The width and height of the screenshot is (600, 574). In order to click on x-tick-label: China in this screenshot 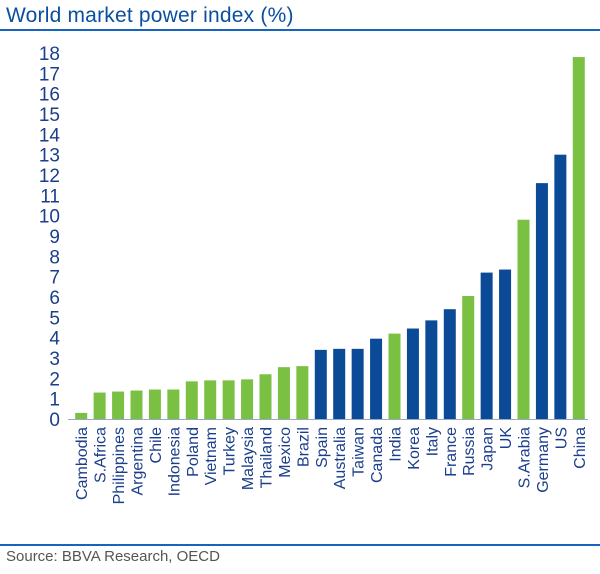, I will do `click(580, 448)`.